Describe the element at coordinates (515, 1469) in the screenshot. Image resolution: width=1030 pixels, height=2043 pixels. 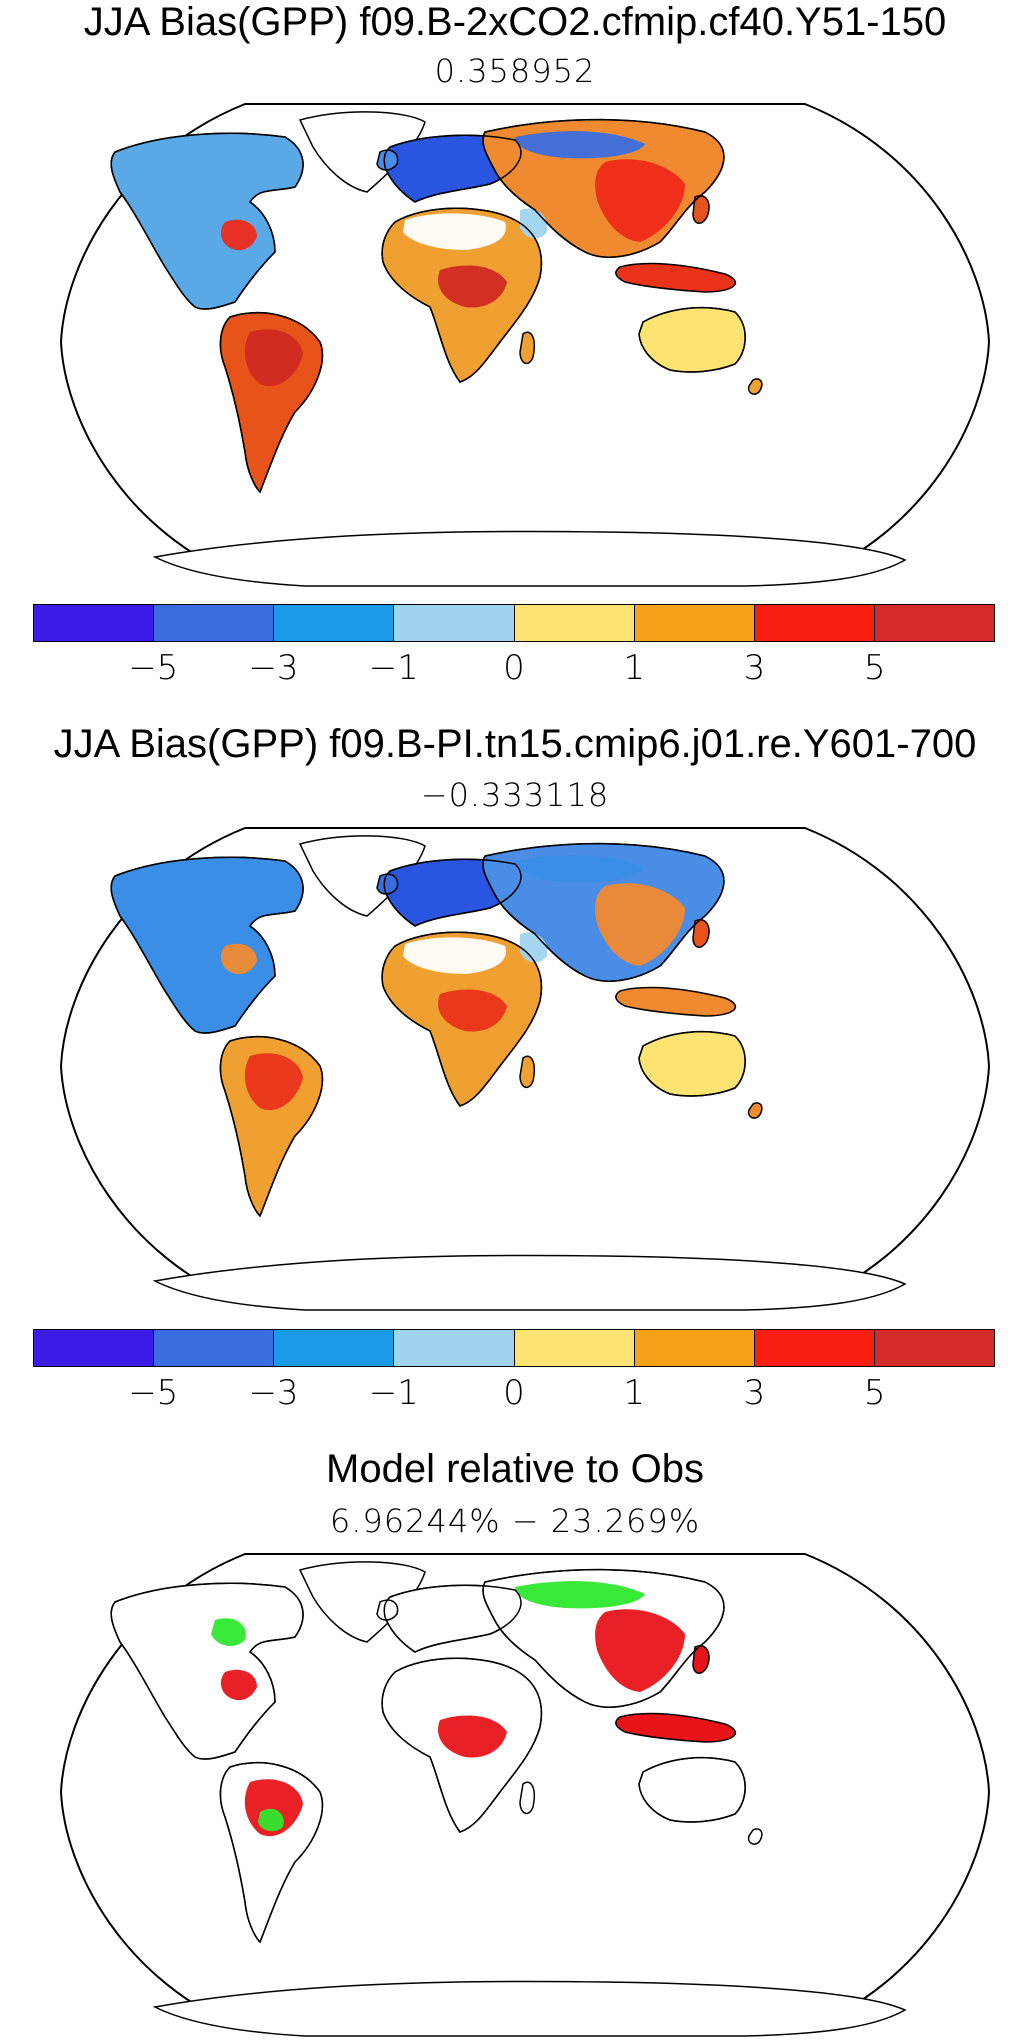
I see `panel3-title: Model relative to Obs` at that location.